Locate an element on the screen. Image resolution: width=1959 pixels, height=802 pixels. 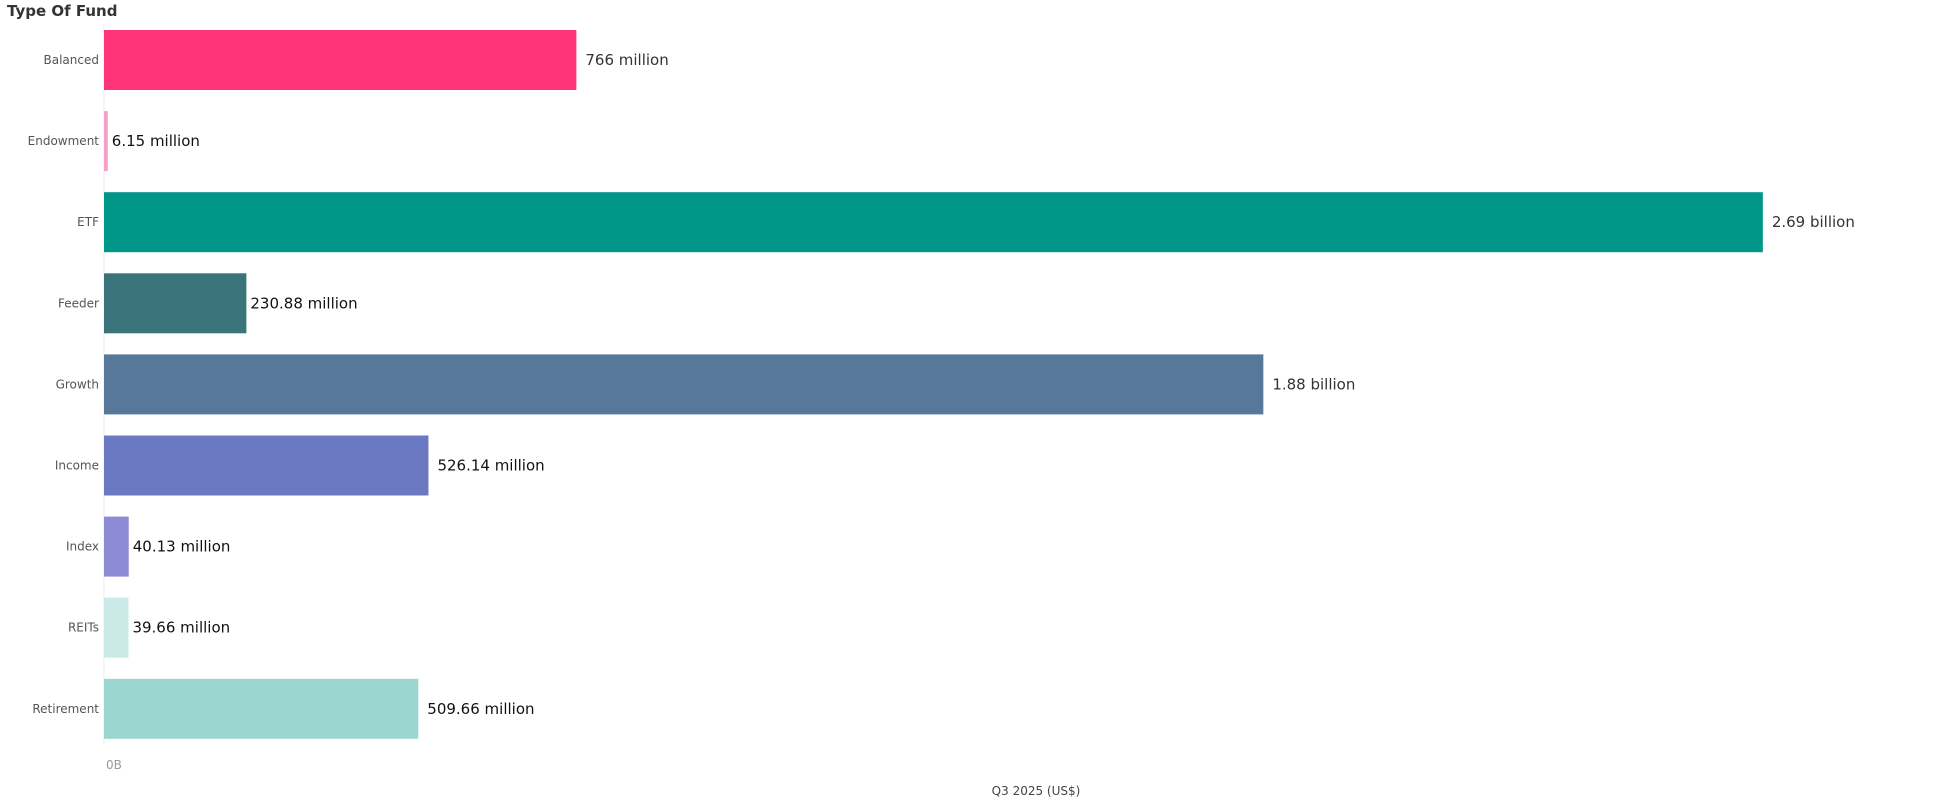
data-label: 1.88 billion is located at coordinates (1313, 384).